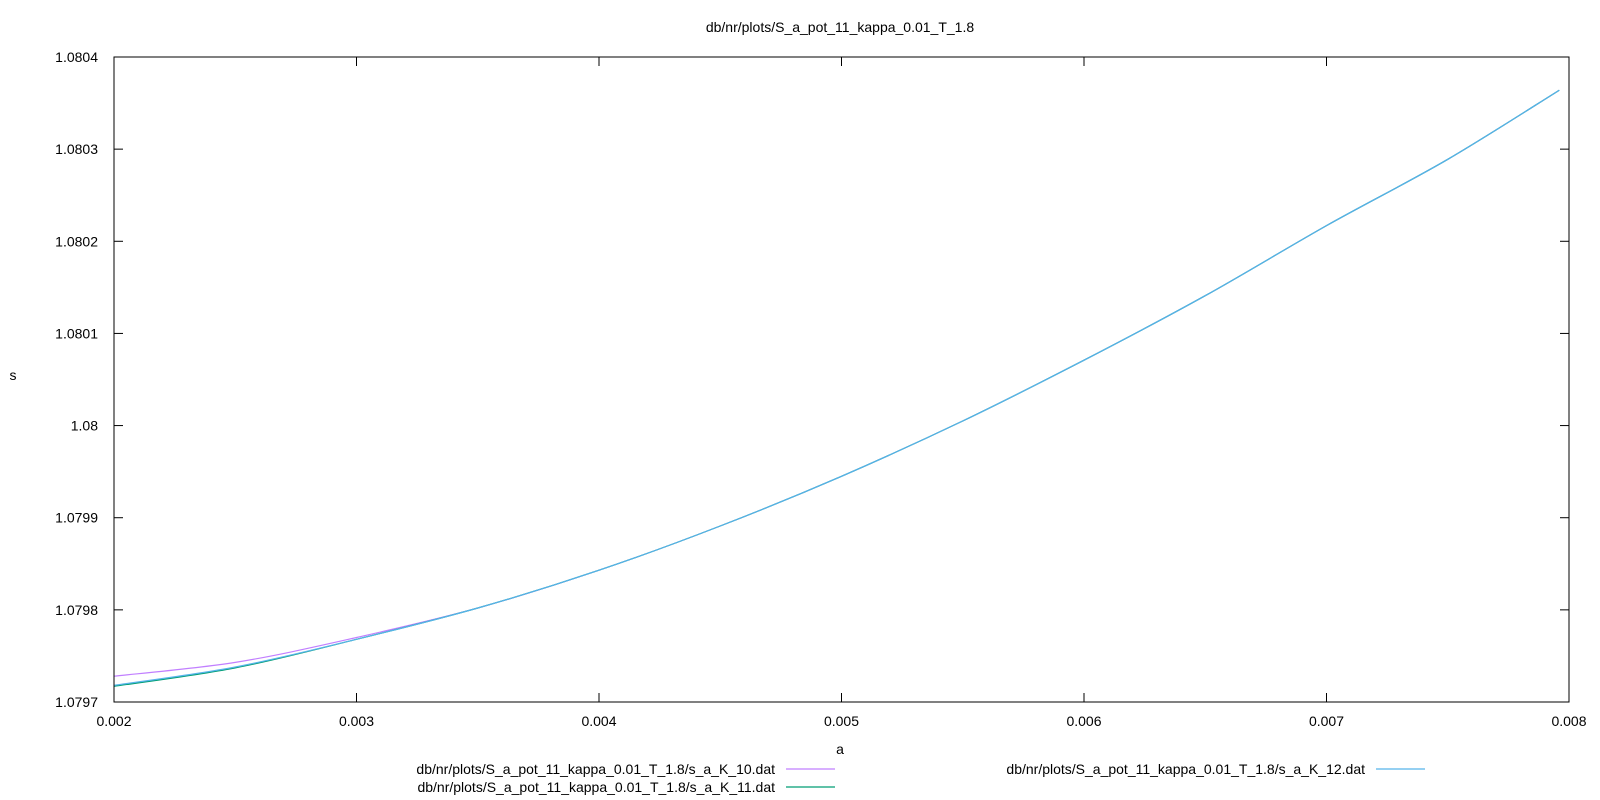 This screenshot has height=800, width=1600. I want to click on x-tick-label: 0.004, so click(598, 721).